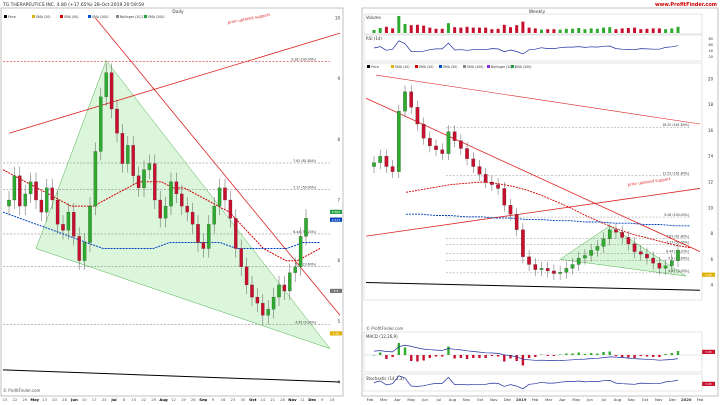 This screenshot has height=405, width=720. Describe the element at coordinates (322, 399) in the screenshot. I see `daily-x-tick: 9` at that location.